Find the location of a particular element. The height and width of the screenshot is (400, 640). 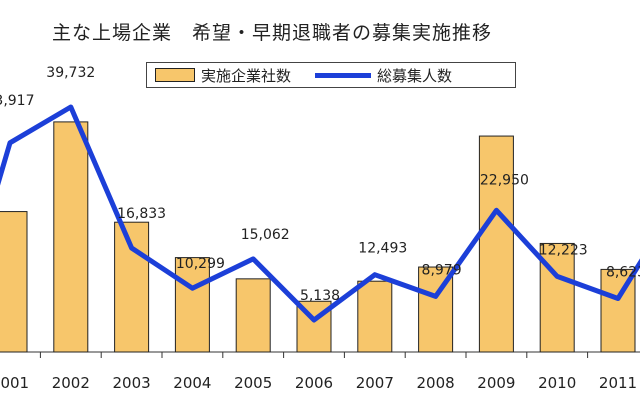

legend: 実施企業社数 総募集人数 is located at coordinates (331, 75).